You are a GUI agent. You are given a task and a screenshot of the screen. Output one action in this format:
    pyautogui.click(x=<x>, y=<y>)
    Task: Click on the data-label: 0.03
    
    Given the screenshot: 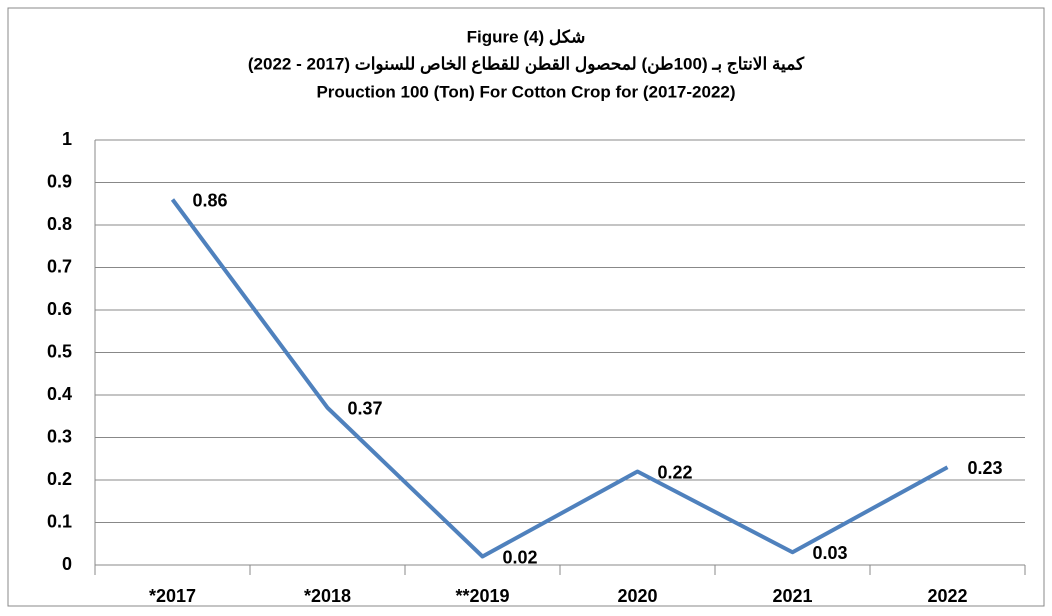 What is the action you would take?
    pyautogui.click(x=830, y=553)
    